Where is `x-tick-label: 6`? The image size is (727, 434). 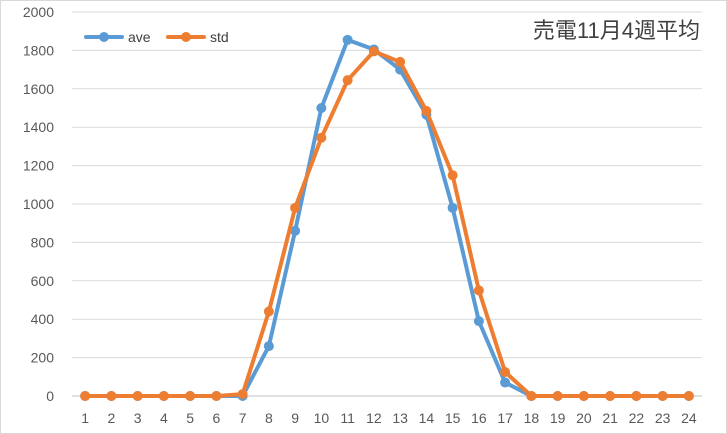
x-tick-label: 6 is located at coordinates (216, 418).